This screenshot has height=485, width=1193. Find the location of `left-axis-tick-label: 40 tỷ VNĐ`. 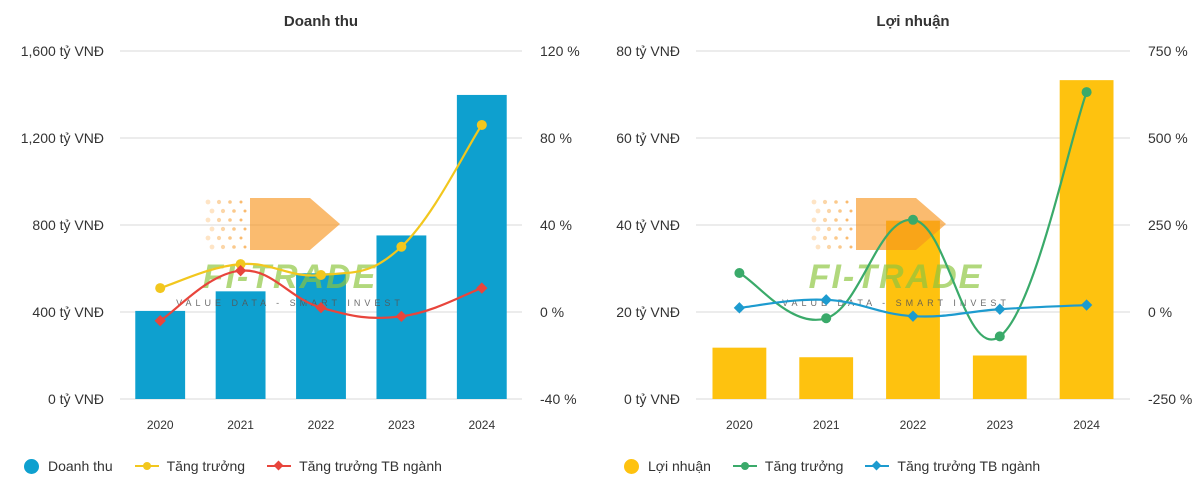

left-axis-tick-label: 40 tỷ VNĐ is located at coordinates (648, 225).